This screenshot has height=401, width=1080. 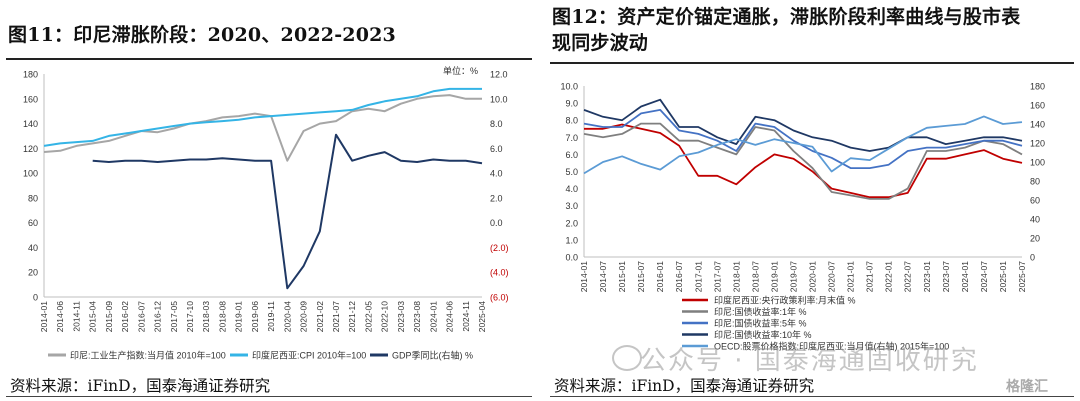 What do you see at coordinates (309, 355) in the screenshot?
I see `legend-label: 印度尼西亚:CPI 2010年=100` at bounding box center [309, 355].